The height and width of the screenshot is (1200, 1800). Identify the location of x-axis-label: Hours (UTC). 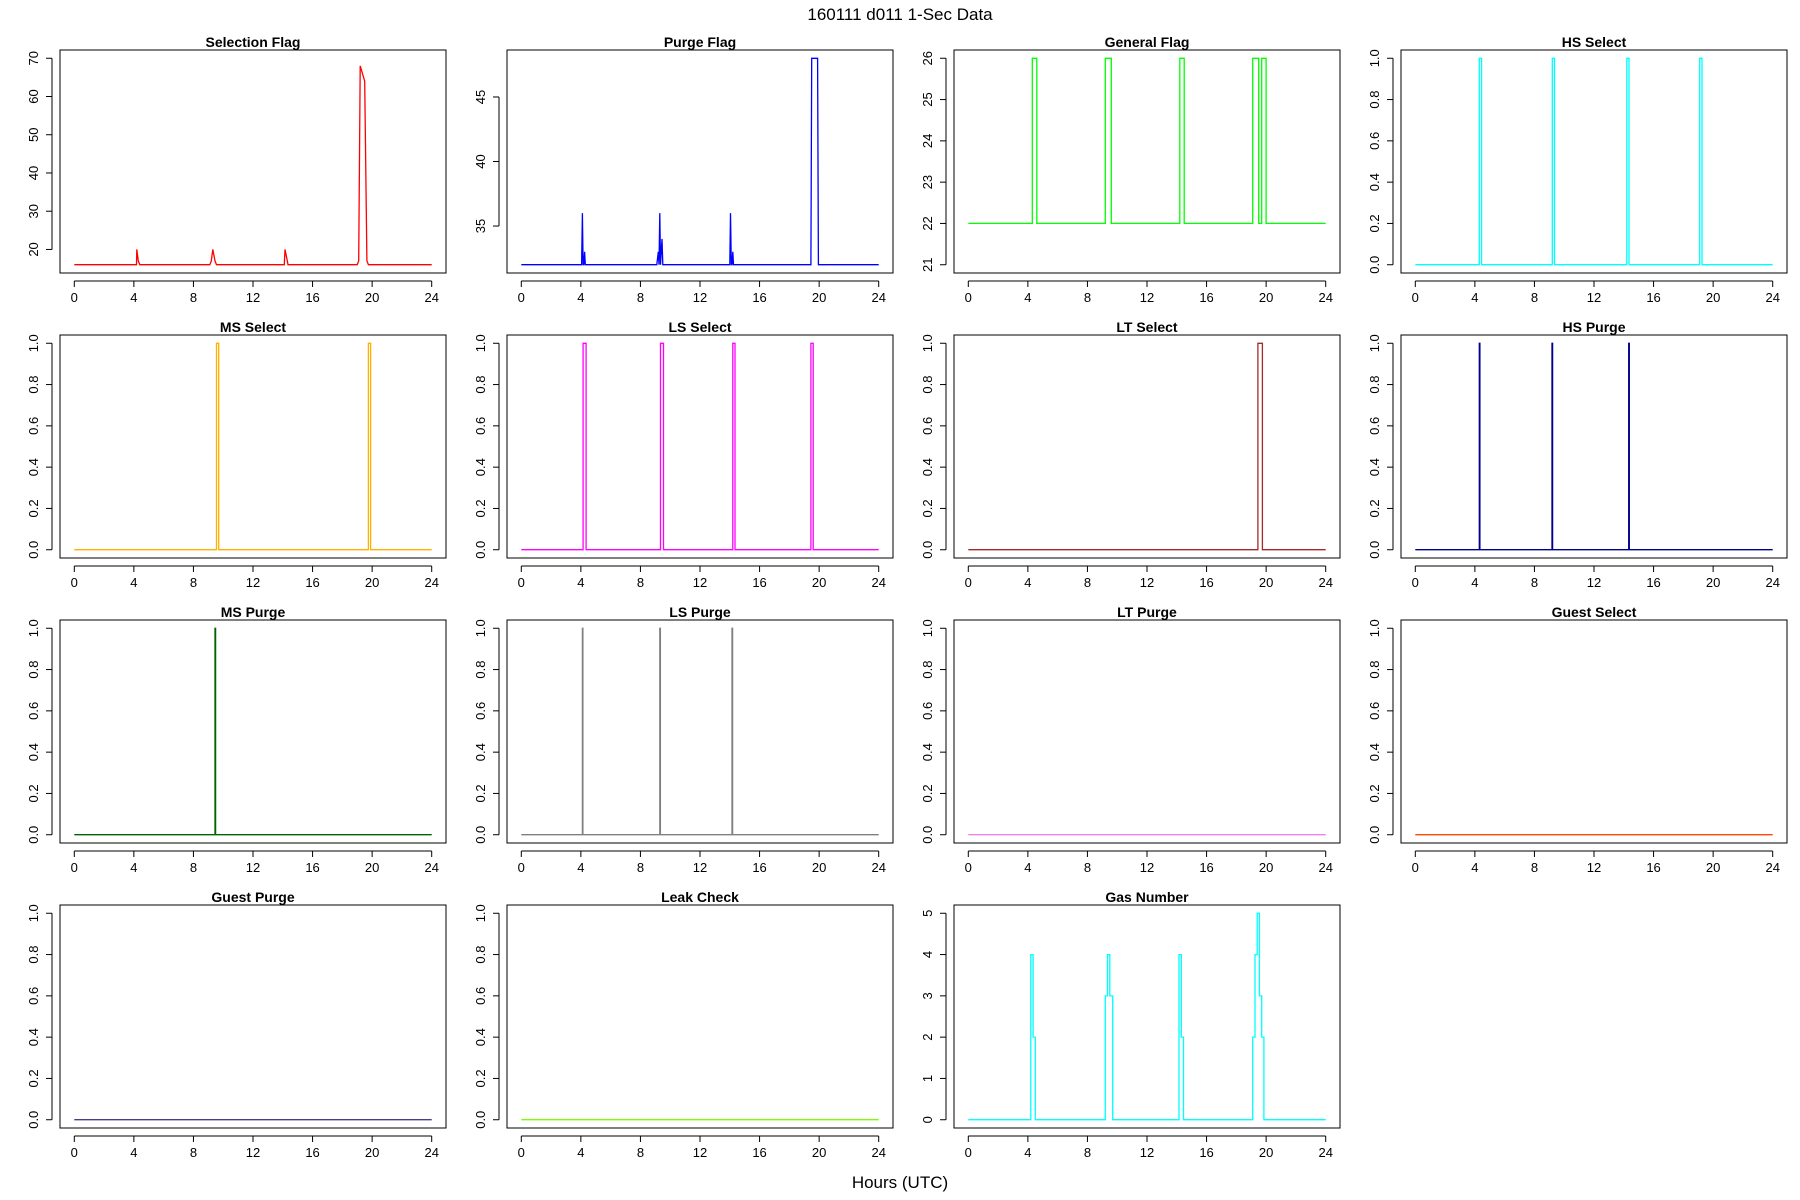
(900, 1182).